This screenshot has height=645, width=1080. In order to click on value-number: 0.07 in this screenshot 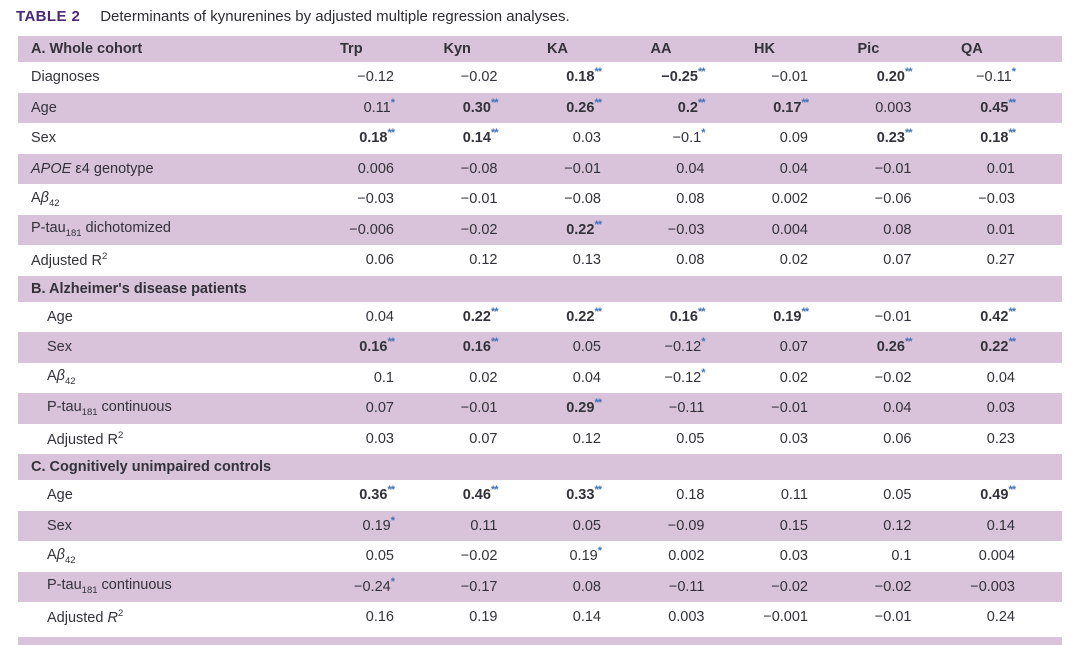, I will do `click(793, 347)`.